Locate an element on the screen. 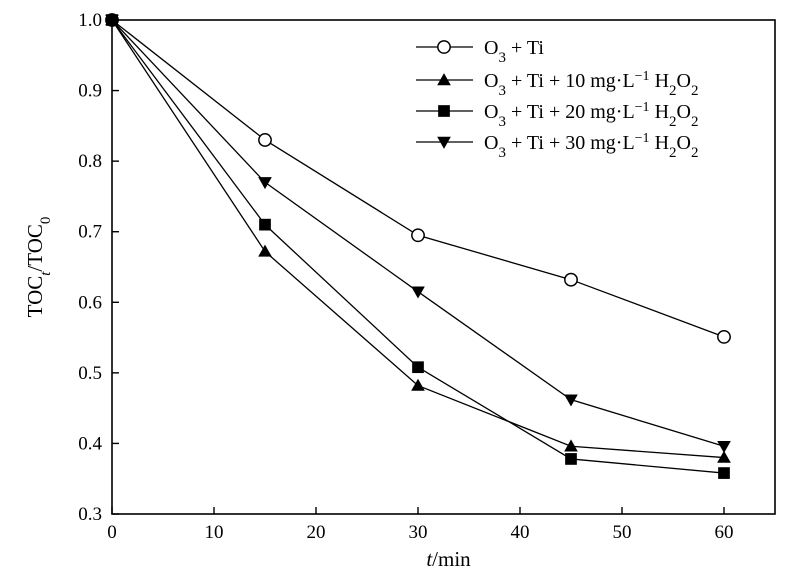 This screenshot has height=579, width=800. x-tick-label: 20 is located at coordinates (316, 532).